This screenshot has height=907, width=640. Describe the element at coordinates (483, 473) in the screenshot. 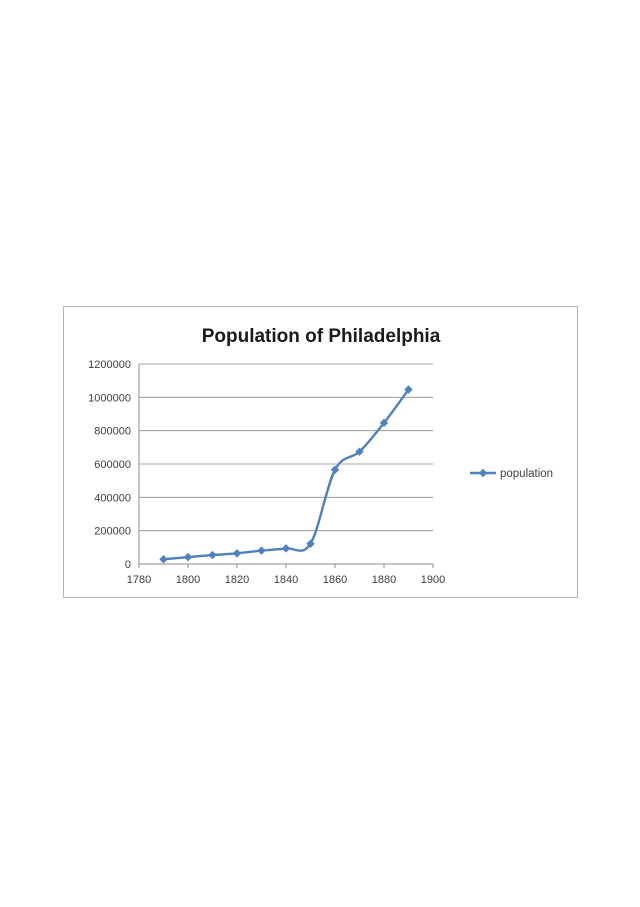

I see `legend-marker` at that location.